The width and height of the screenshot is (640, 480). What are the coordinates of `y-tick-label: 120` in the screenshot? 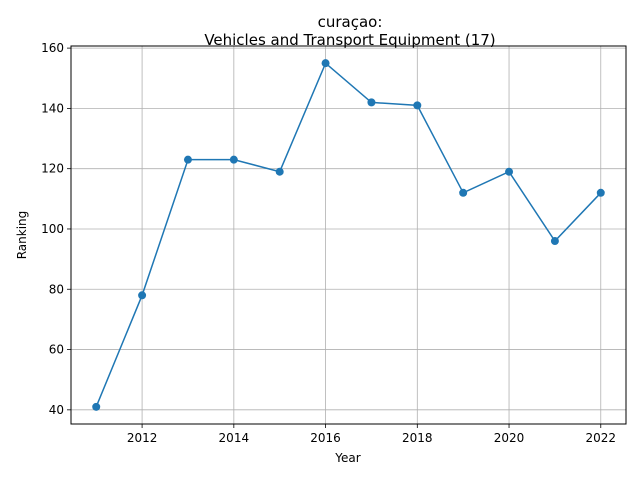 It's located at (52, 169).